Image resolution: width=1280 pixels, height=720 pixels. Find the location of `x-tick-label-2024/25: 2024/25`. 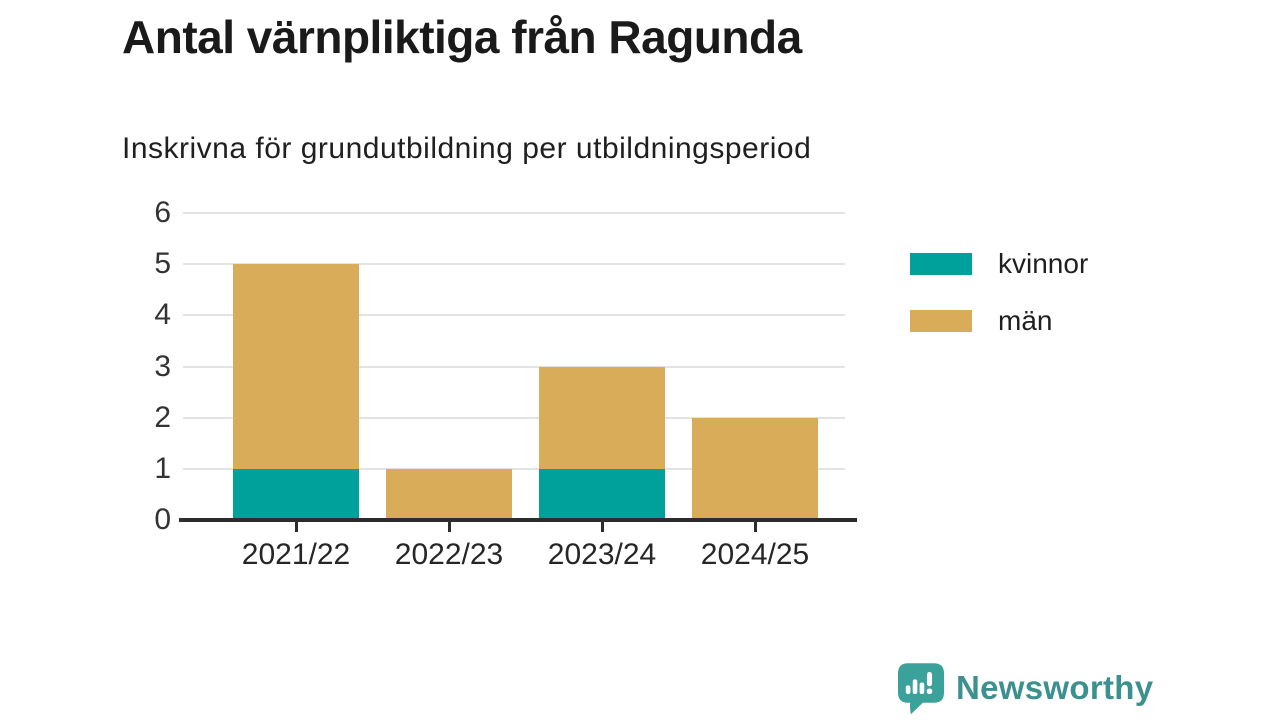

x-tick-label-2024/25: 2024/25 is located at coordinates (755, 554).